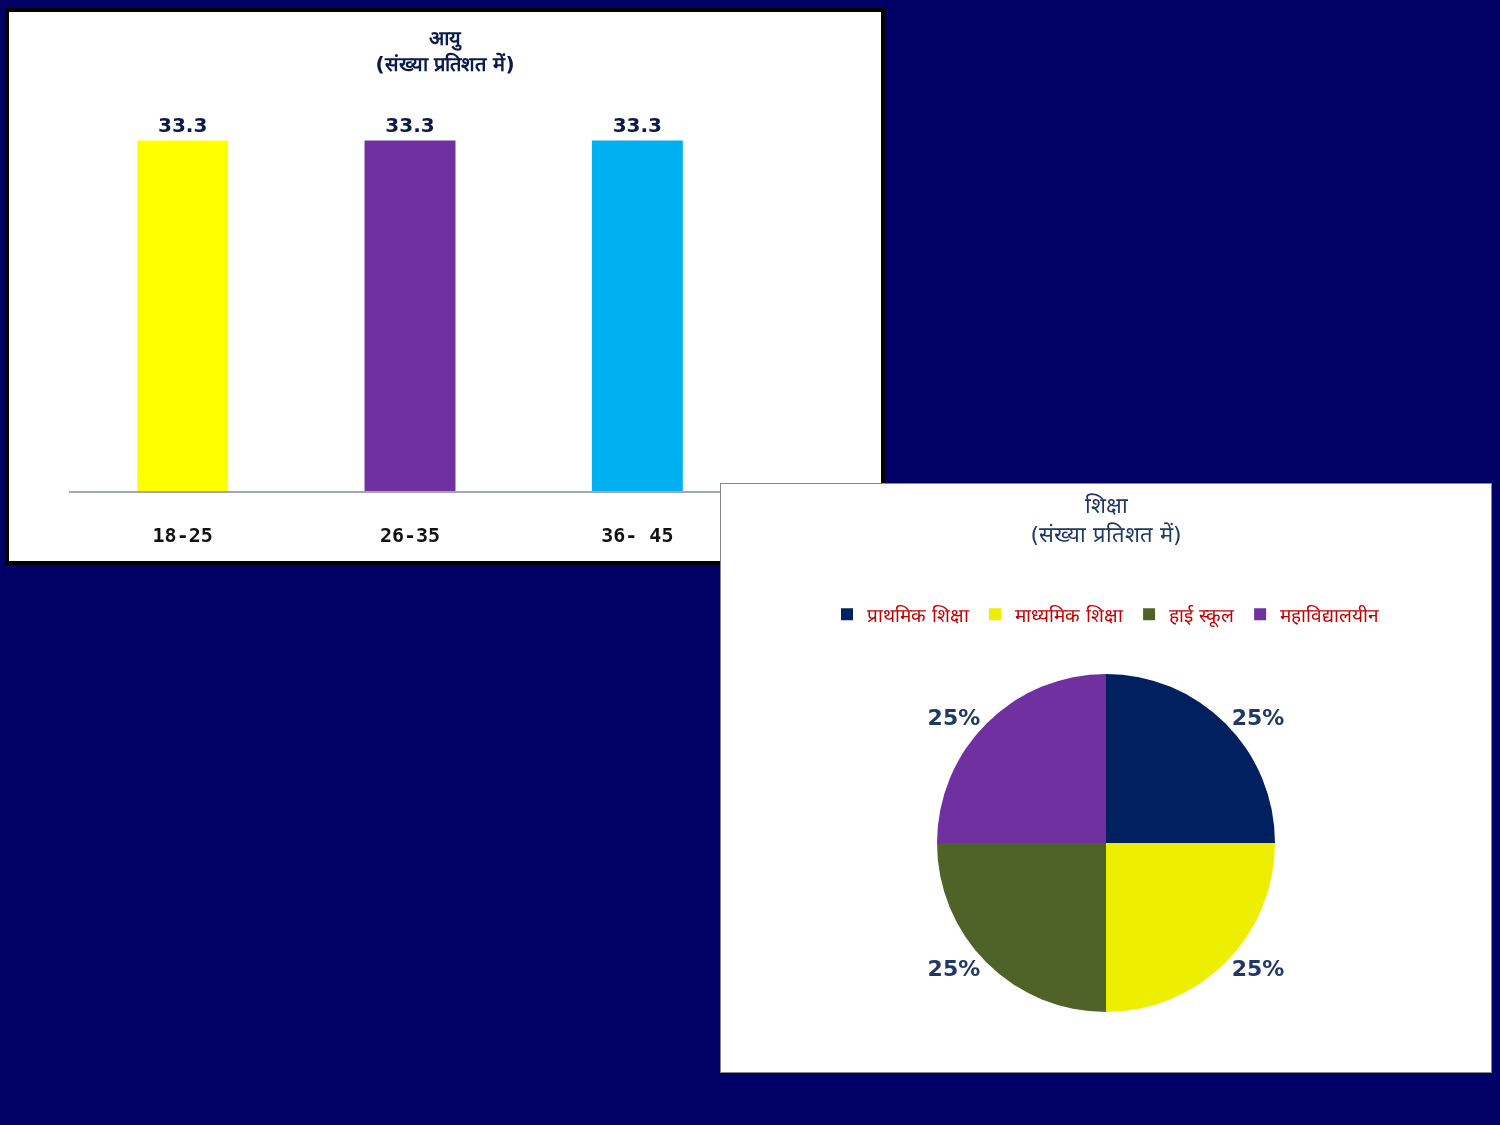  What do you see at coordinates (1330, 614) in the screenshot?
I see `legend-label: महाविद्यालयीन` at bounding box center [1330, 614].